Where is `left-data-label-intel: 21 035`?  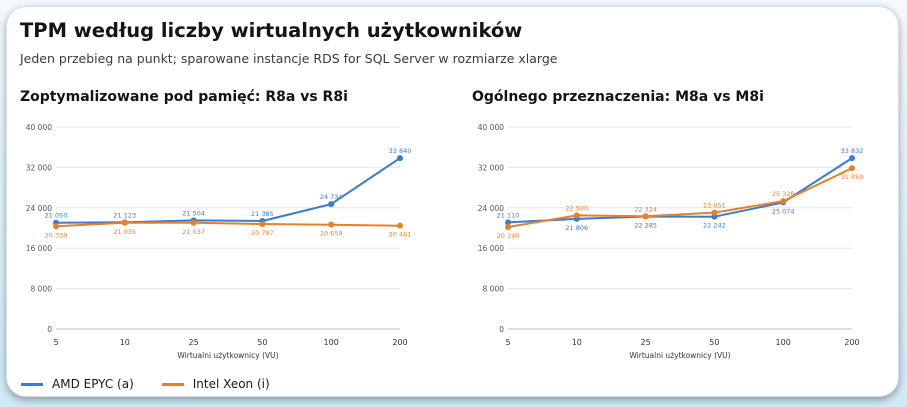
left-data-label-intel: 21 035 is located at coordinates (124, 232).